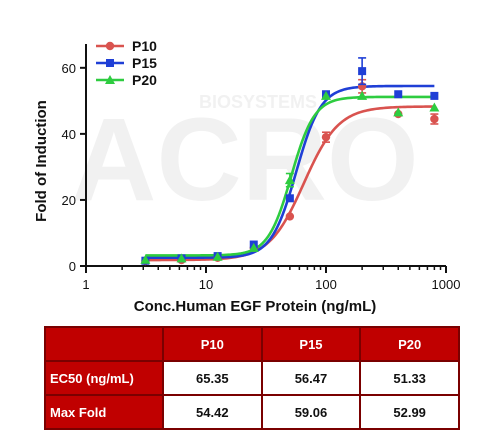 The image size is (498, 441). Describe the element at coordinates (311, 412) in the screenshot. I see `table-cell: 59.06` at that location.